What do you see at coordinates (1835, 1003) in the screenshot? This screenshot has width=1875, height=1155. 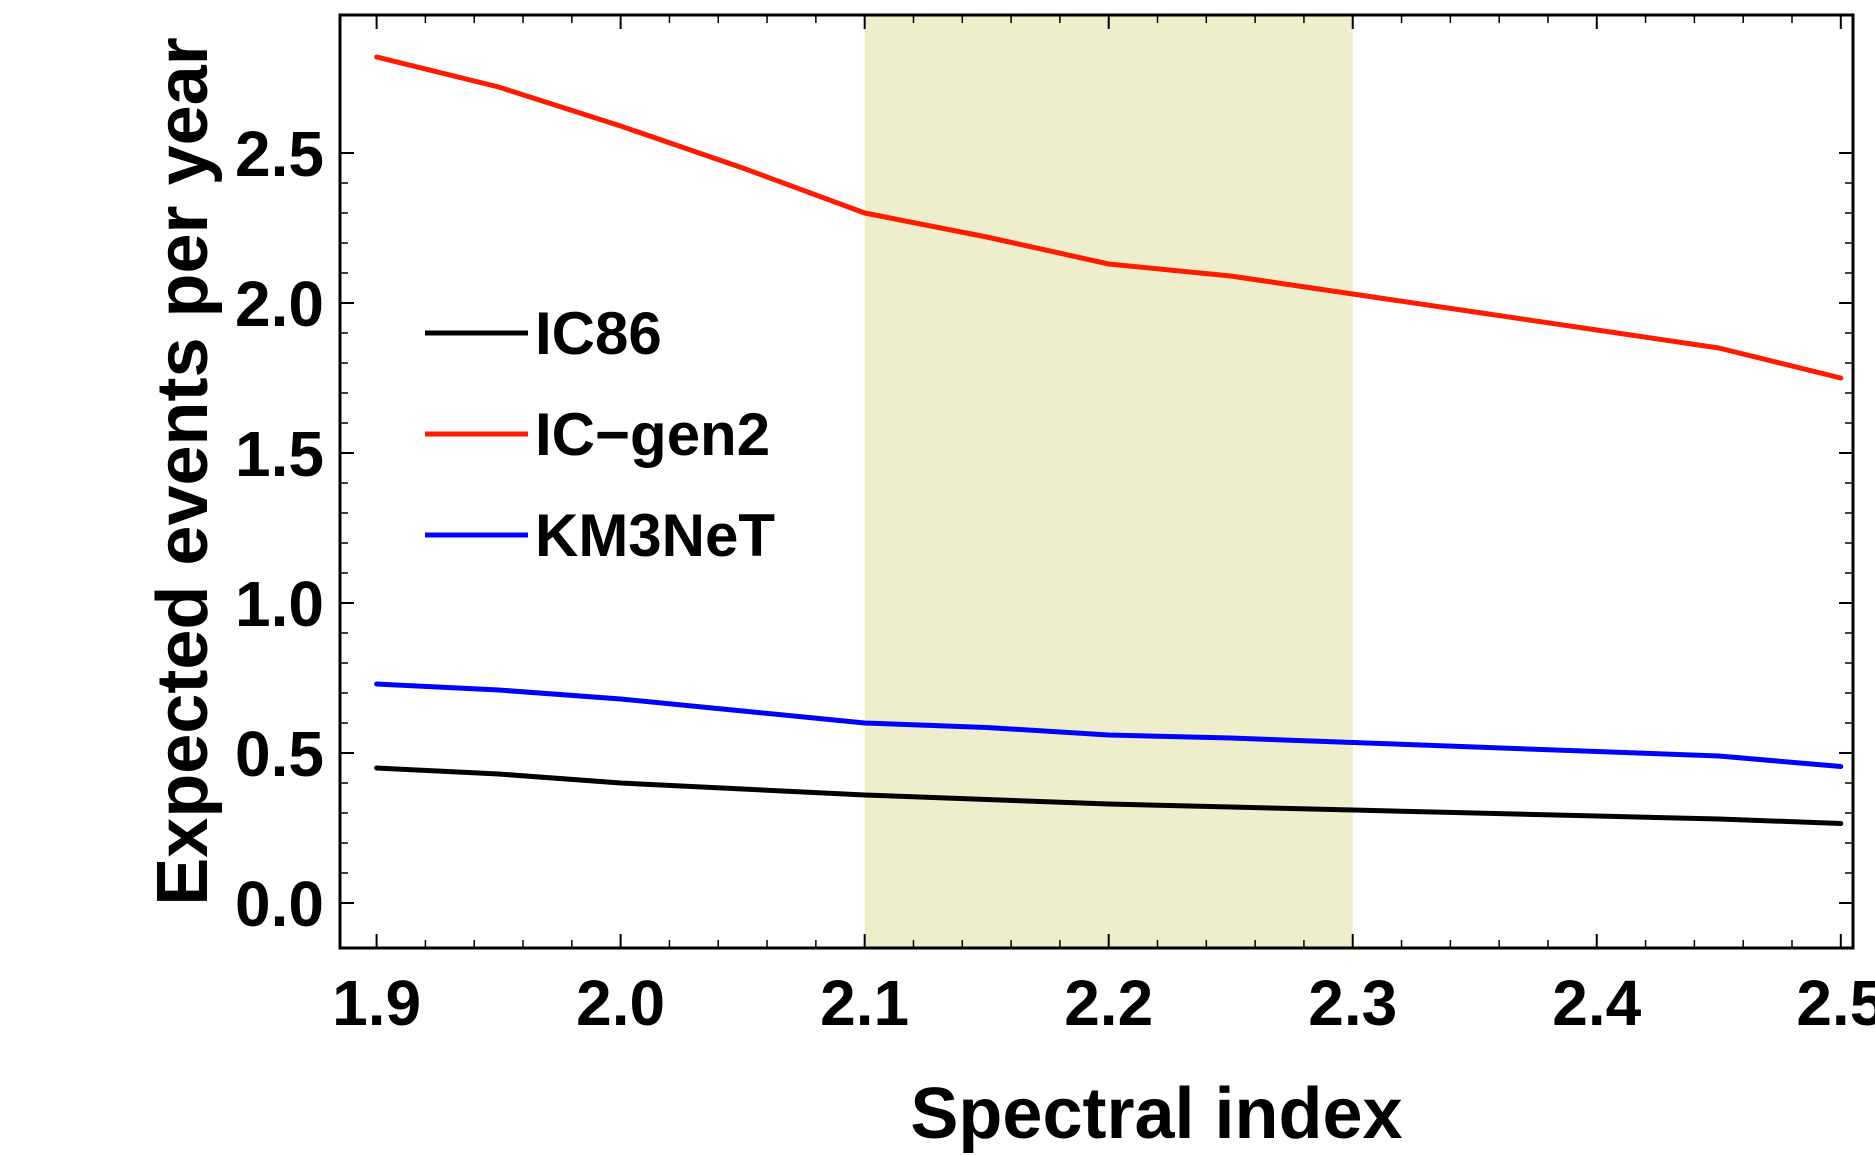 I see `x-tick-label: 2.5` at bounding box center [1835, 1003].